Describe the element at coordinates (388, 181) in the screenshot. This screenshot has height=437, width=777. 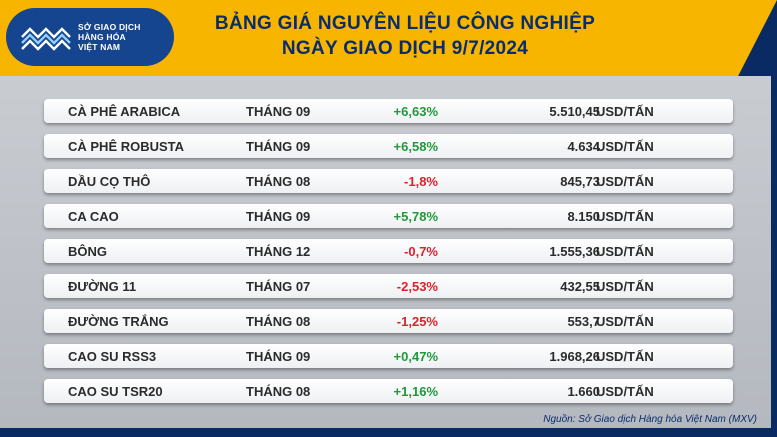
I see `table-row: DẦU CỌ THÔ THÁNG 08 -1,8% 845,73 USD/TẤN` at that location.